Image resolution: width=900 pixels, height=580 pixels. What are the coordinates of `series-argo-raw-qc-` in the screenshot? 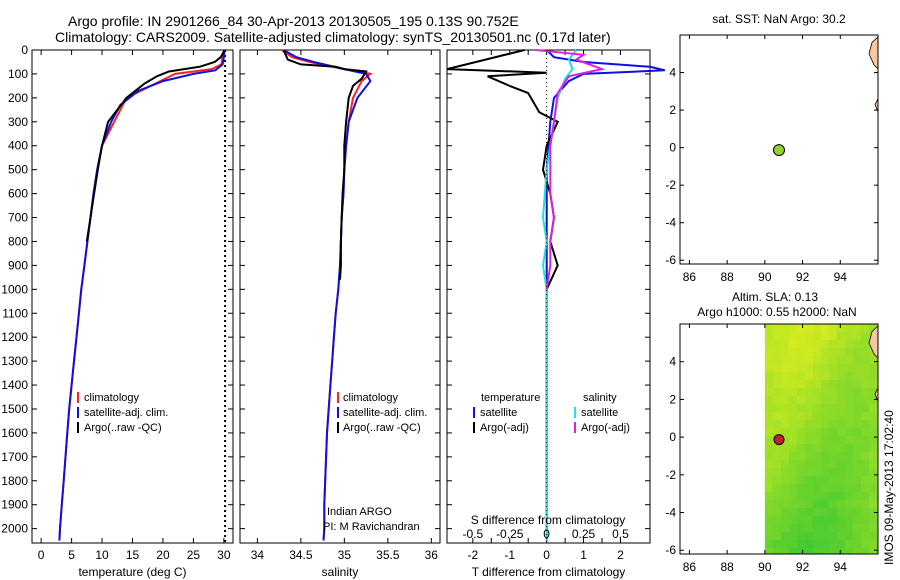 It's located at (325, 164).